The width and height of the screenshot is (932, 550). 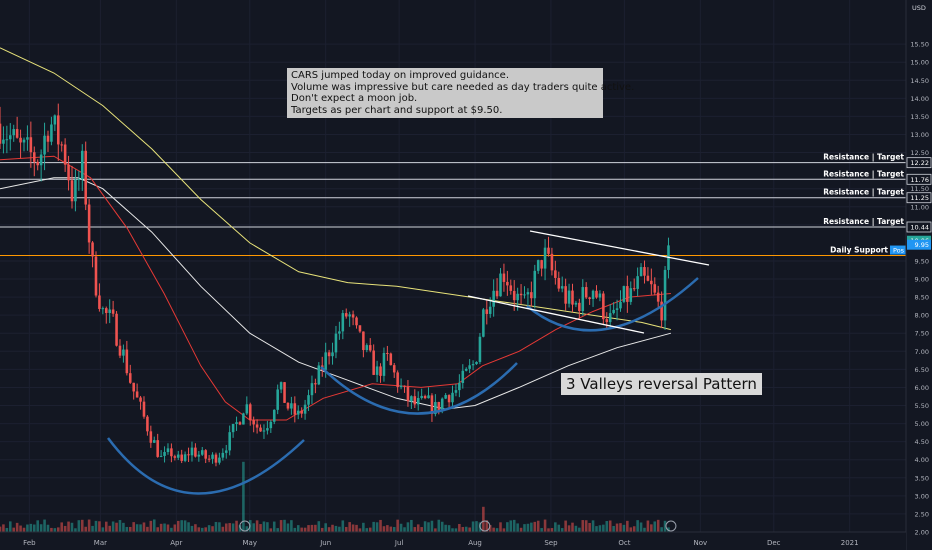 What do you see at coordinates (919, 227) in the screenshot?
I see `price-badge` at bounding box center [919, 227].